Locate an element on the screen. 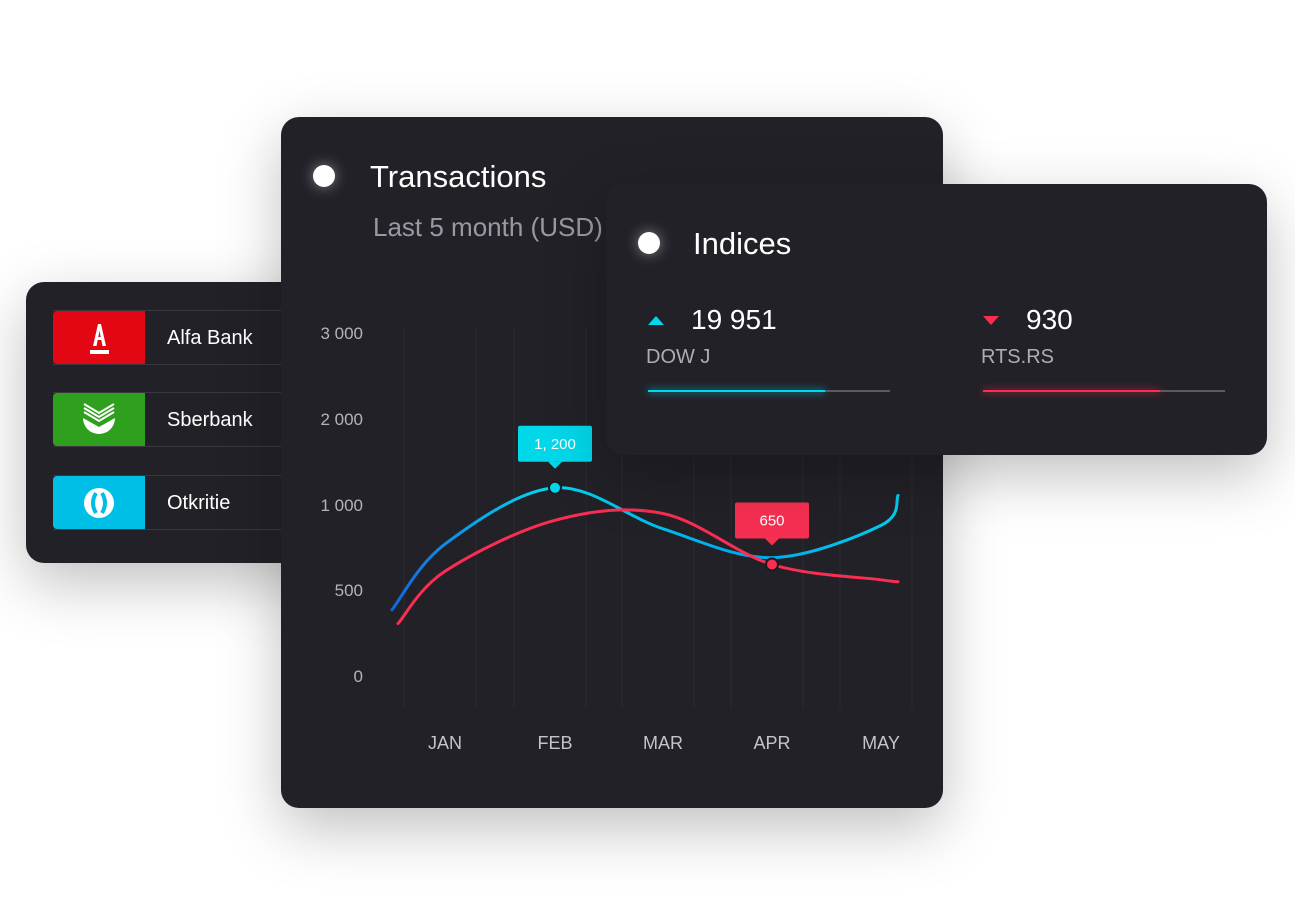 This screenshot has height=899, width=1295. alfa-bank-logo-icon is located at coordinates (99, 337).